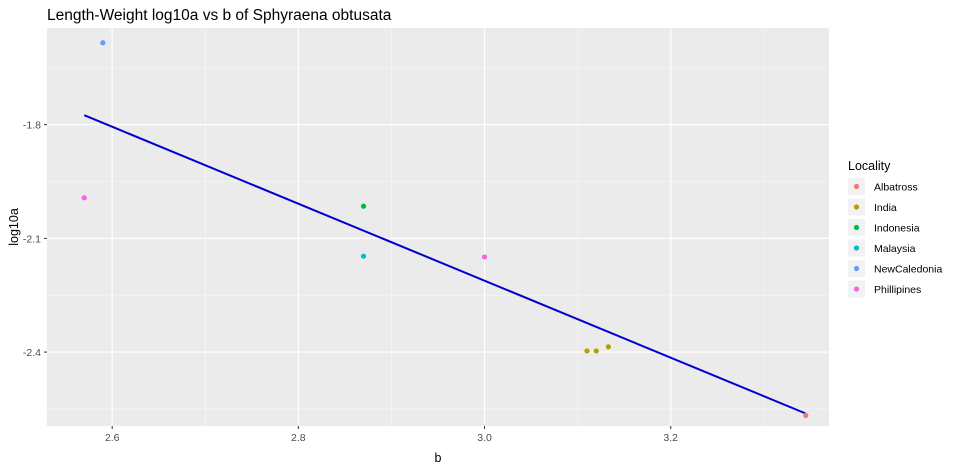  What do you see at coordinates (32, 353) in the screenshot?
I see `y-tick-label: -2.4` at bounding box center [32, 353].